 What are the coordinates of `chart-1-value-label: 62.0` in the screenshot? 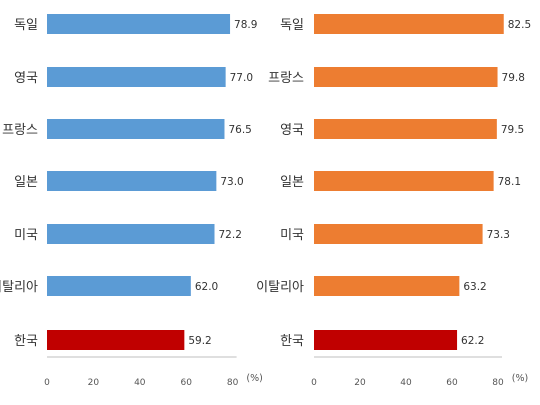 It's located at (206, 287).